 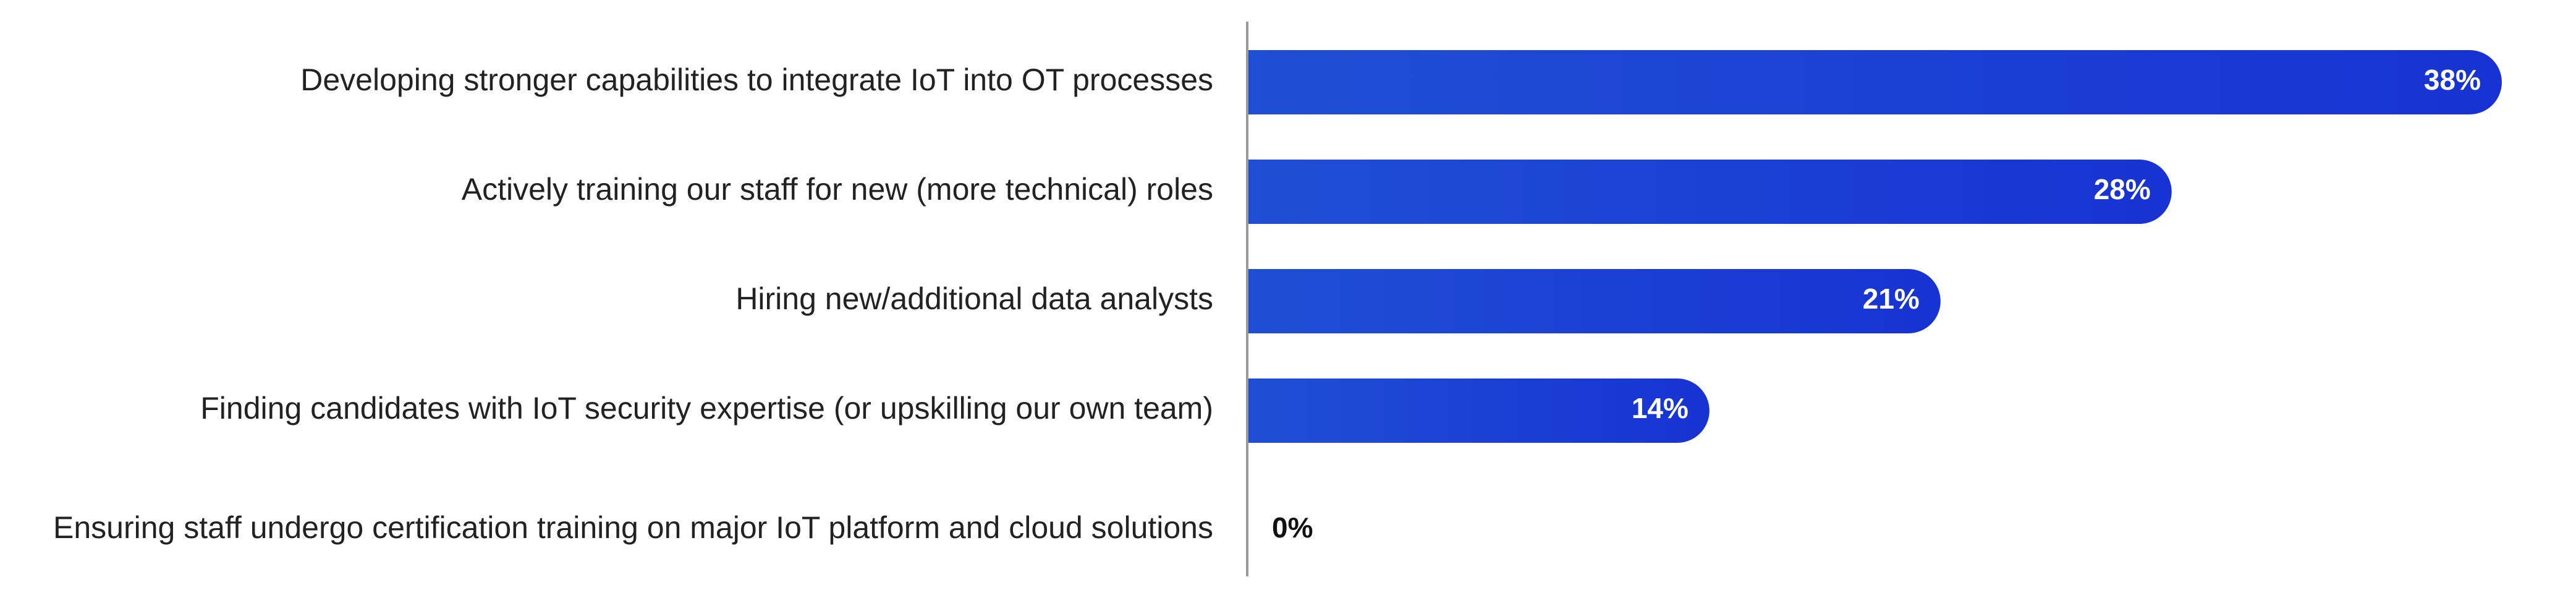 What do you see at coordinates (974, 299) in the screenshot?
I see `category-label: Hiring new/additional data analysts` at bounding box center [974, 299].